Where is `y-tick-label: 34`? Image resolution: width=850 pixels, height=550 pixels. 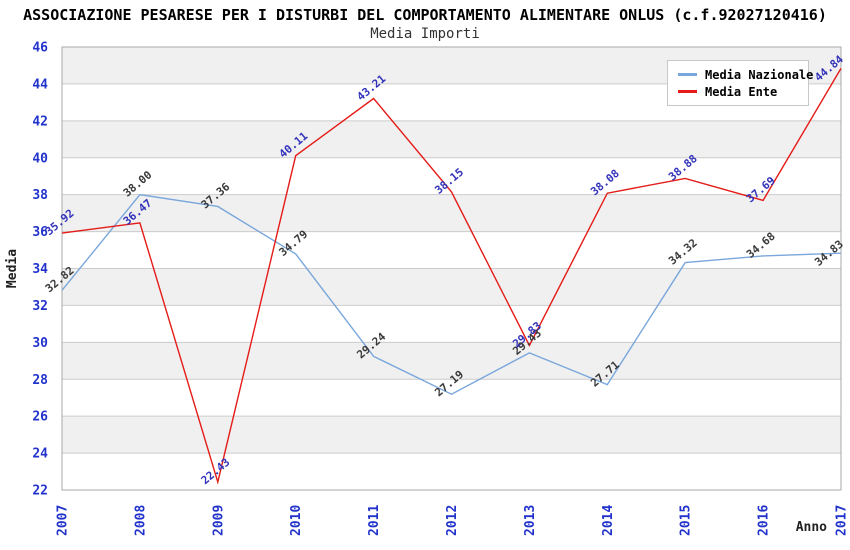 y-tick-label: 34 is located at coordinates (40, 269).